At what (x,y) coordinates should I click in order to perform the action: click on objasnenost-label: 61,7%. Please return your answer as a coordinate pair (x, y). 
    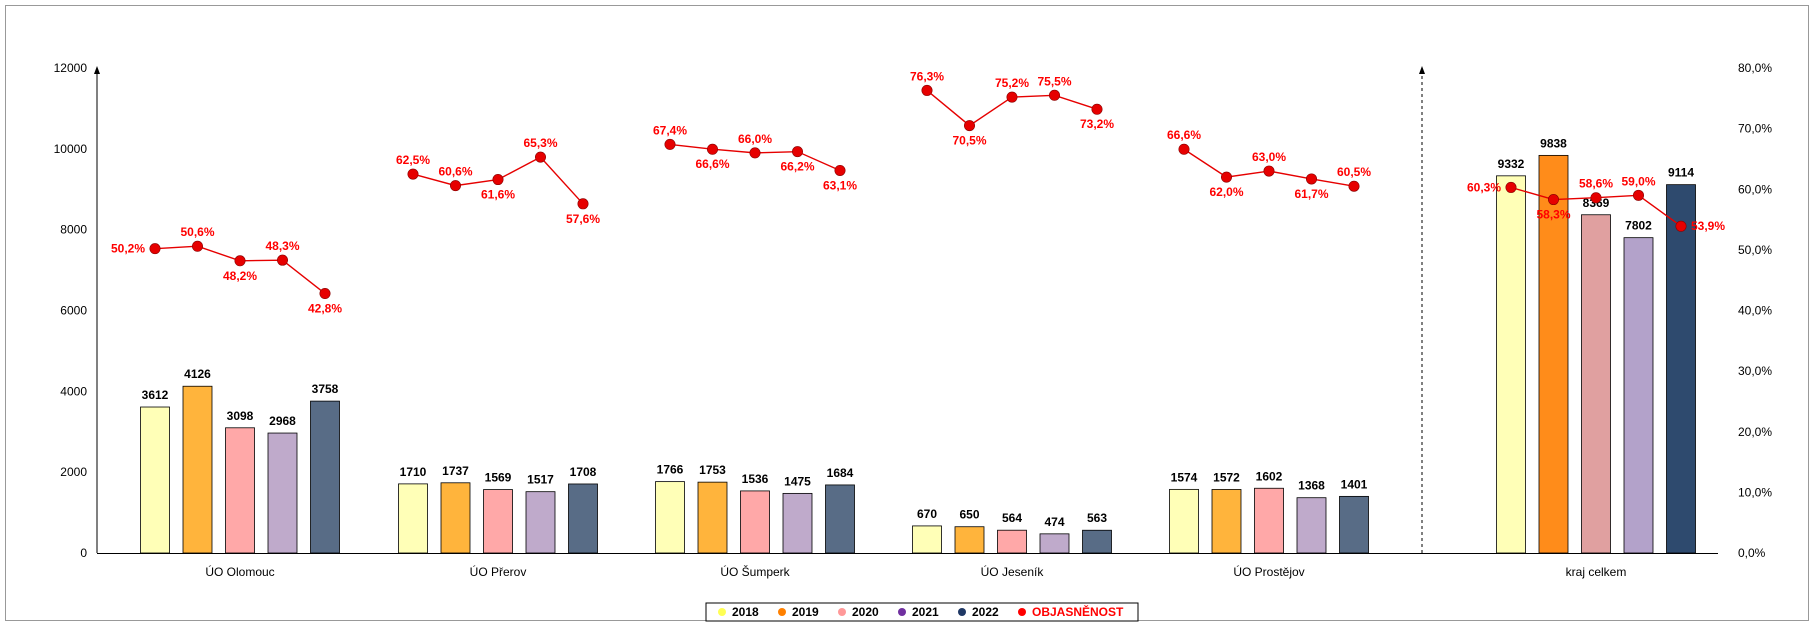
    Looking at the image, I should click on (1311, 194).